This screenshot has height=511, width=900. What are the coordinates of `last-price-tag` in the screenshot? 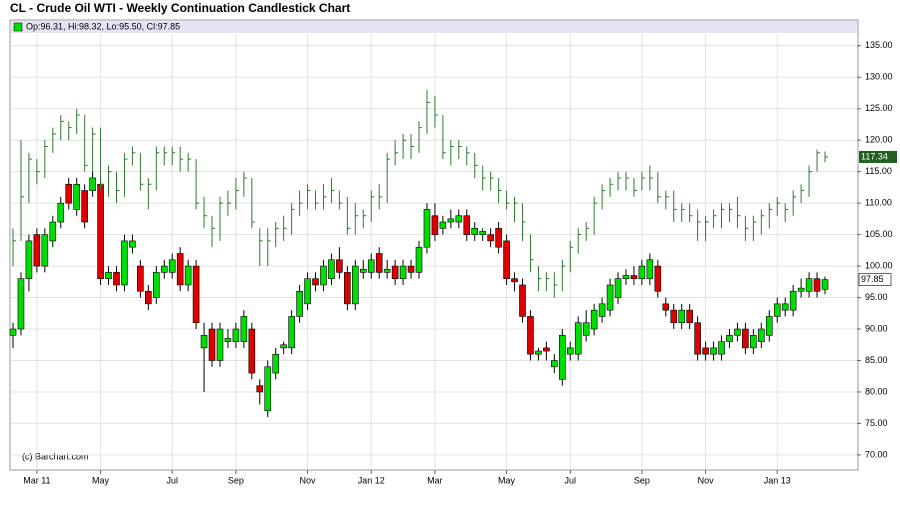 It's located at (878, 156).